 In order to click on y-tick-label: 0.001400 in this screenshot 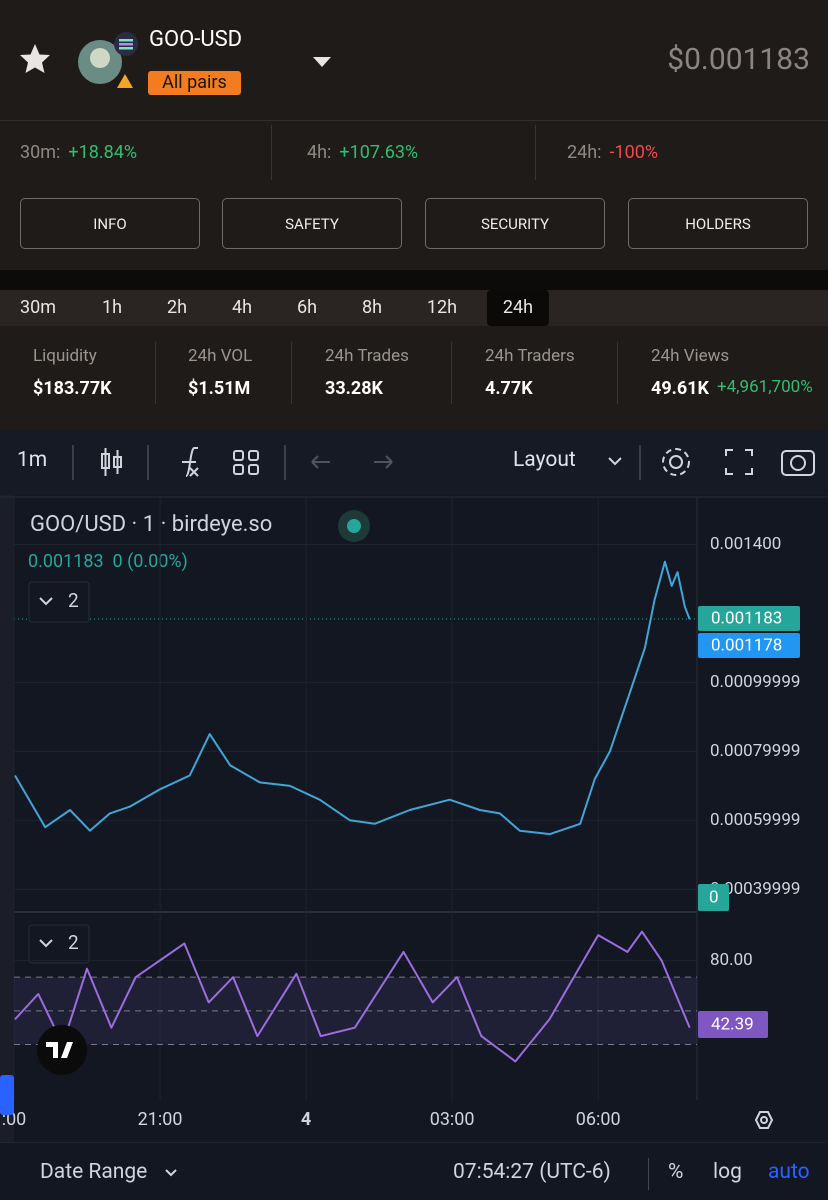, I will do `click(745, 544)`.